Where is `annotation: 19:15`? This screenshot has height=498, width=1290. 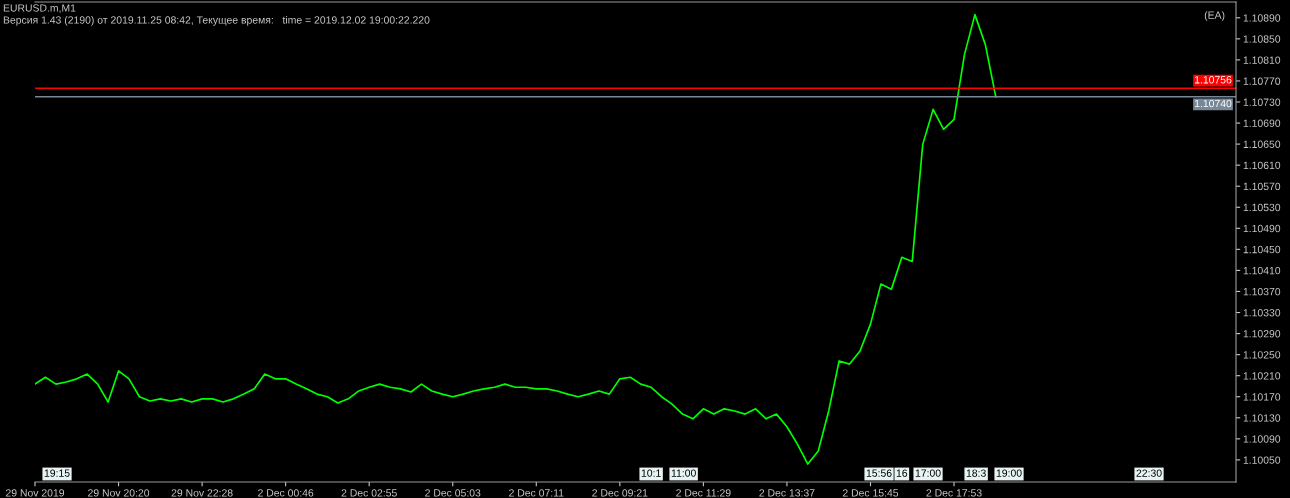
annotation: 19:15 is located at coordinates (57, 473).